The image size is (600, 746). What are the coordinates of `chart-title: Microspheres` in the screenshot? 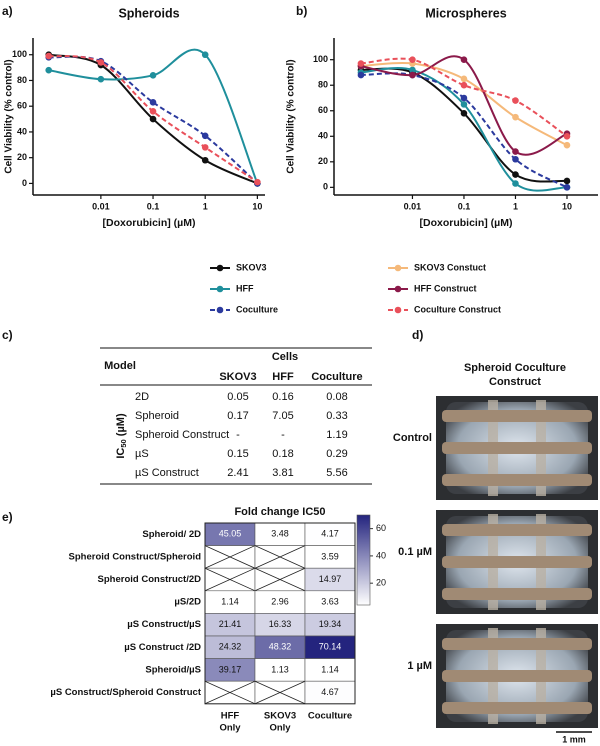 It's located at (465, 13).